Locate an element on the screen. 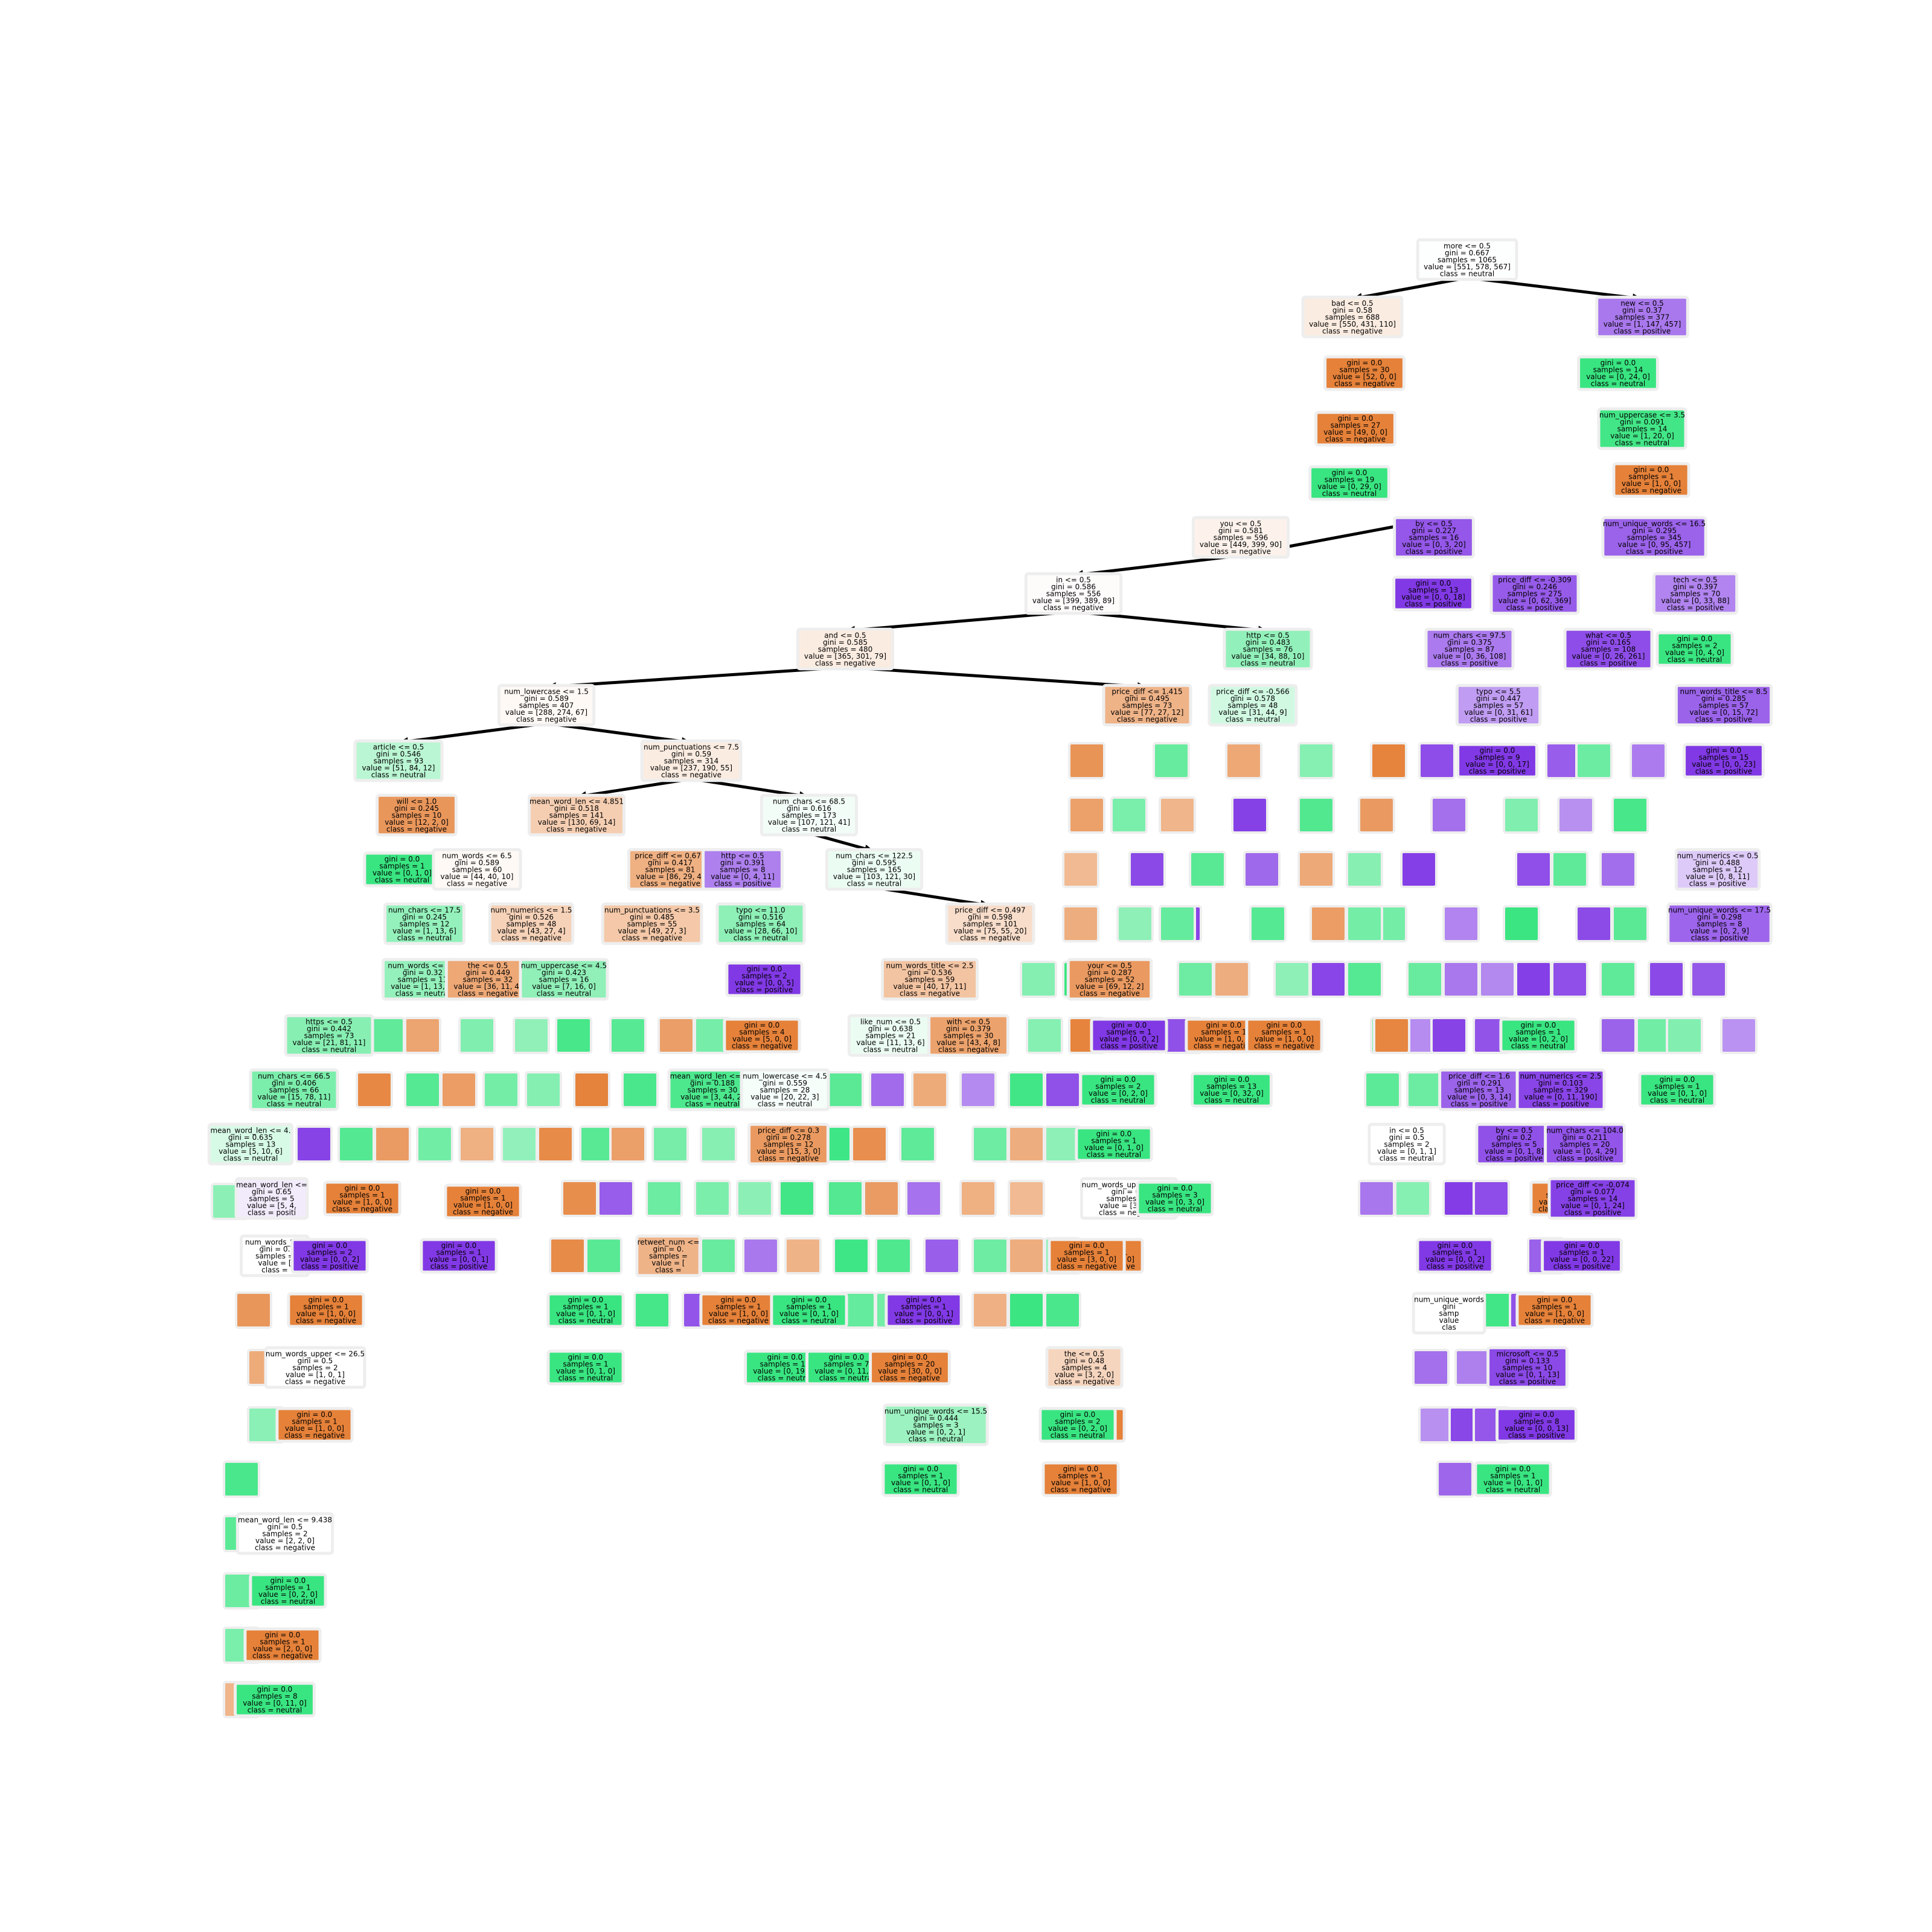 This screenshot has height=1932, width=1932. tree-node-line: samples = 30 is located at coordinates (1365, 370).